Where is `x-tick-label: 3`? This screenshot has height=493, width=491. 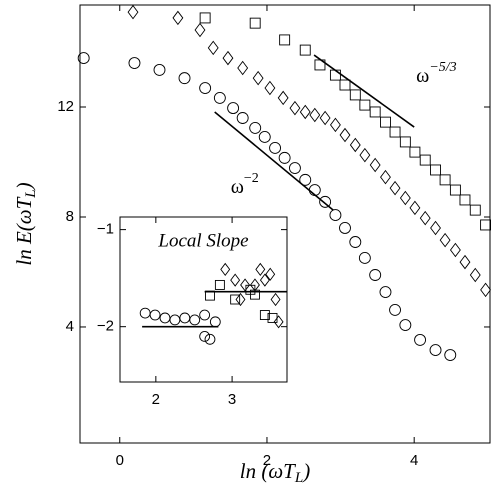
x-tick-label: 3 is located at coordinates (232, 399).